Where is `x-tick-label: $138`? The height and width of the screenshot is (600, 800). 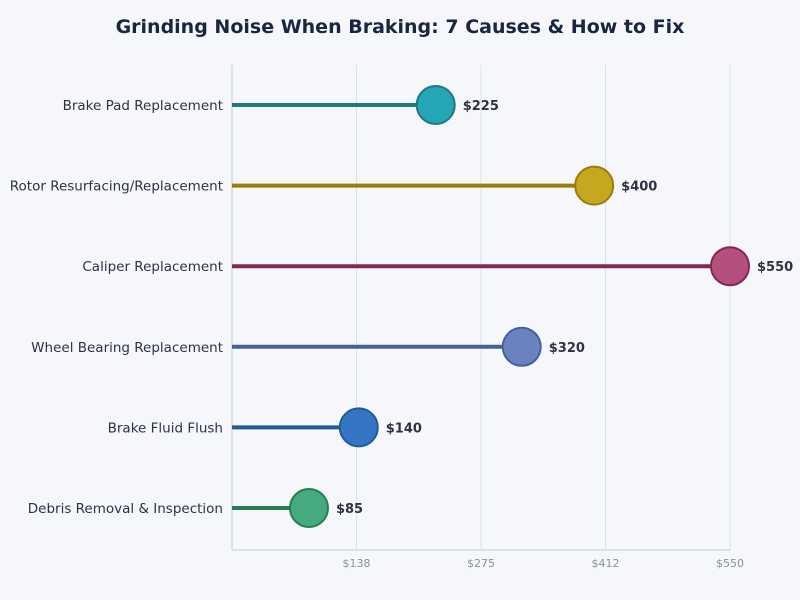
x-tick-label: $138 is located at coordinates (357, 563).